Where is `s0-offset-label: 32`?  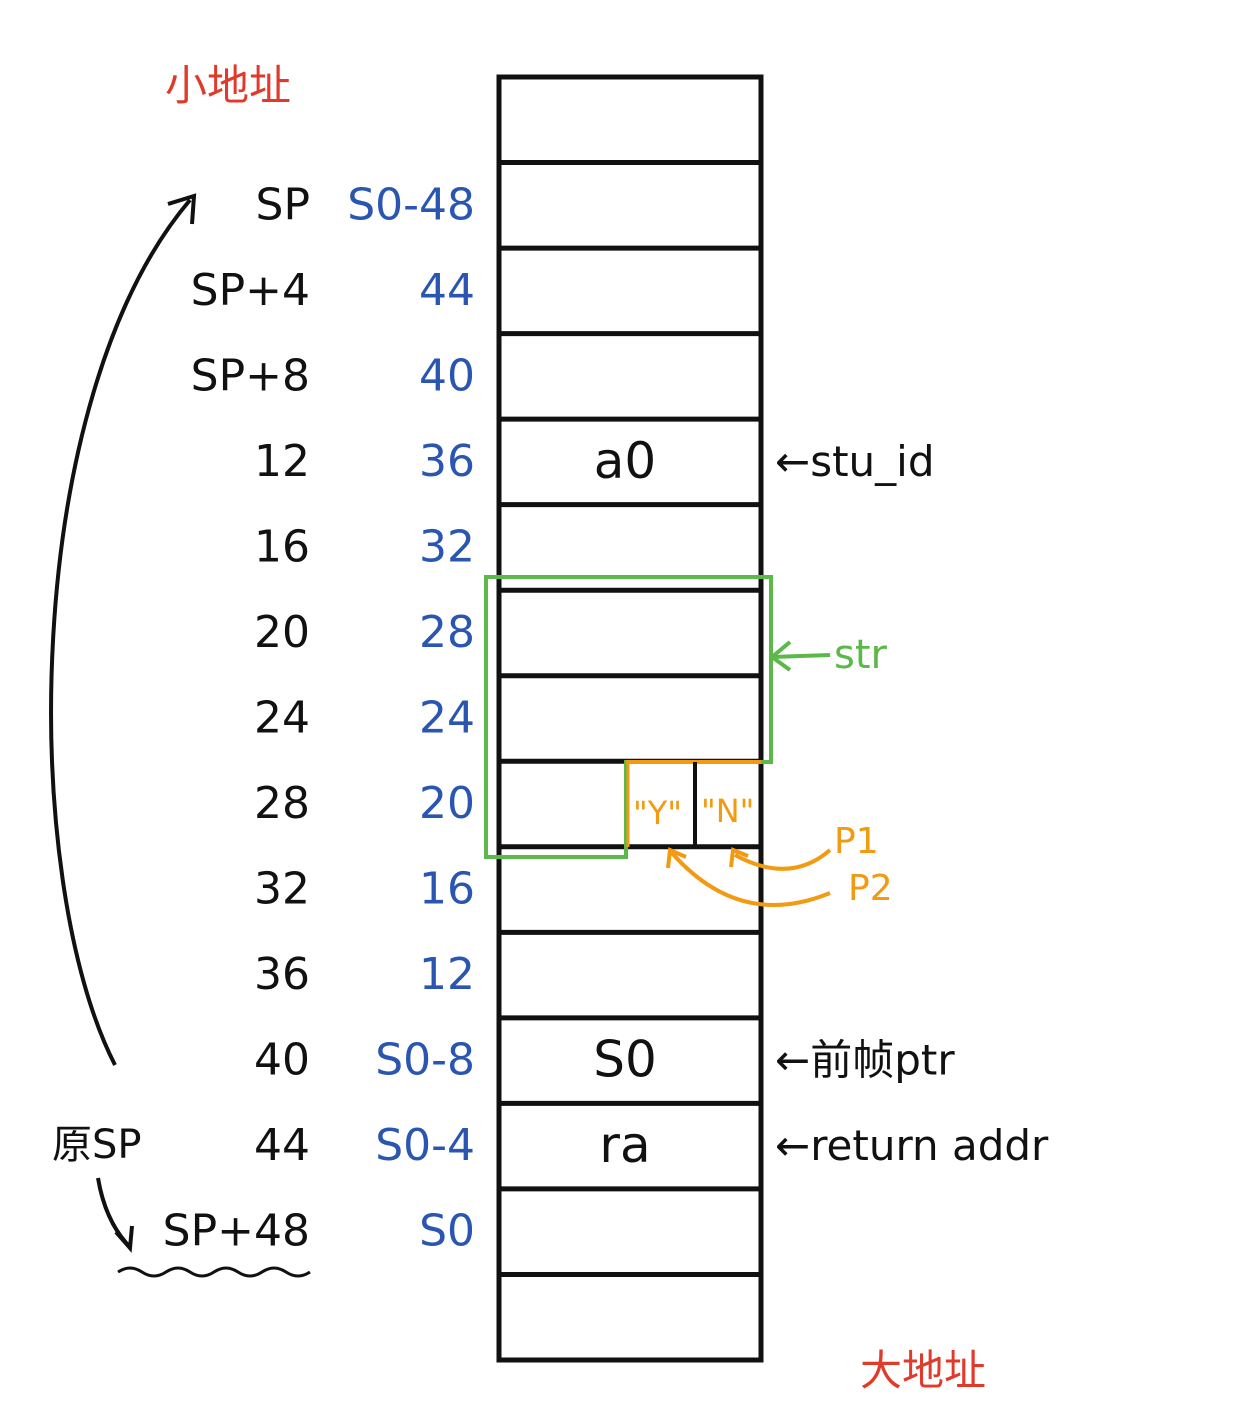
s0-offset-label: 32 is located at coordinates (447, 546).